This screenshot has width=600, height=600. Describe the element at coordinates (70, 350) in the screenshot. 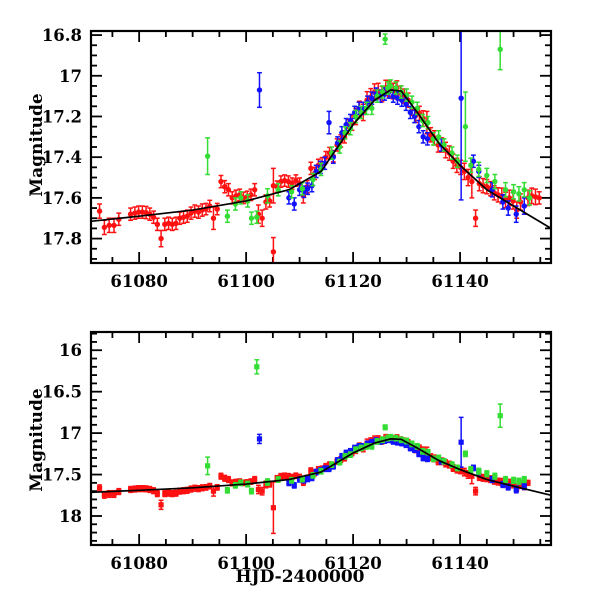

I see `y-tick-label: 16` at that location.